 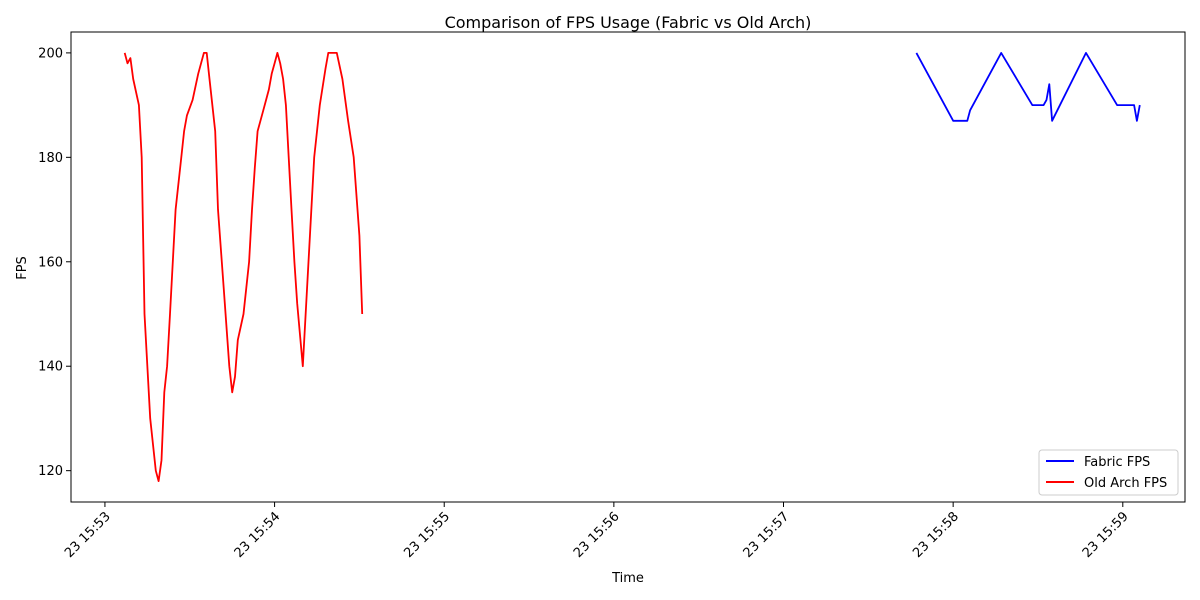 I want to click on y-axis: 120 140 160 180 200, so click(x=54, y=262).